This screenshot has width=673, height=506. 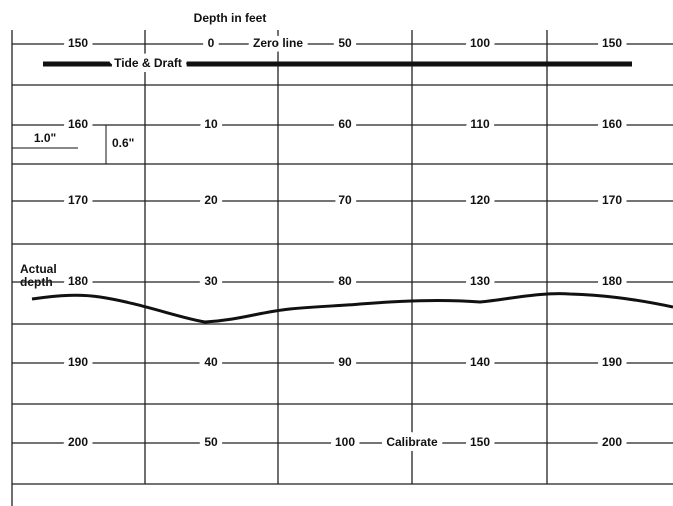 I want to click on depth-label: 80, so click(x=345, y=281).